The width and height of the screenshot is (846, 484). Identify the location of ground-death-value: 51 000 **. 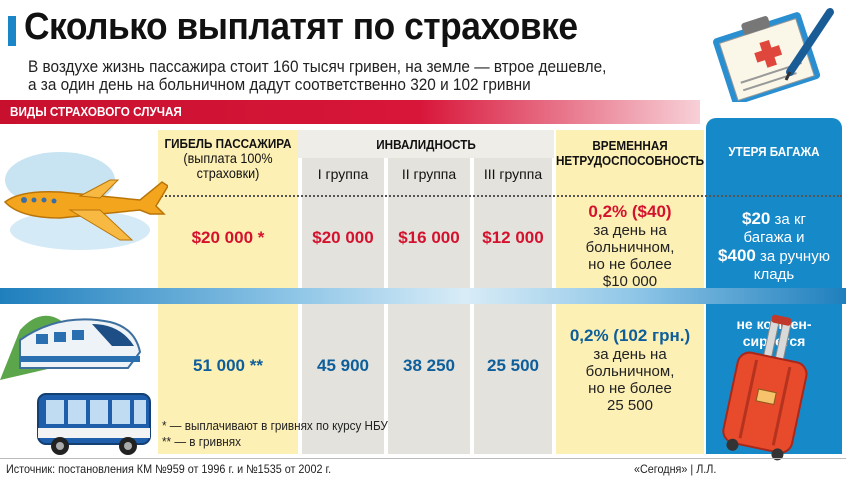
(228, 365).